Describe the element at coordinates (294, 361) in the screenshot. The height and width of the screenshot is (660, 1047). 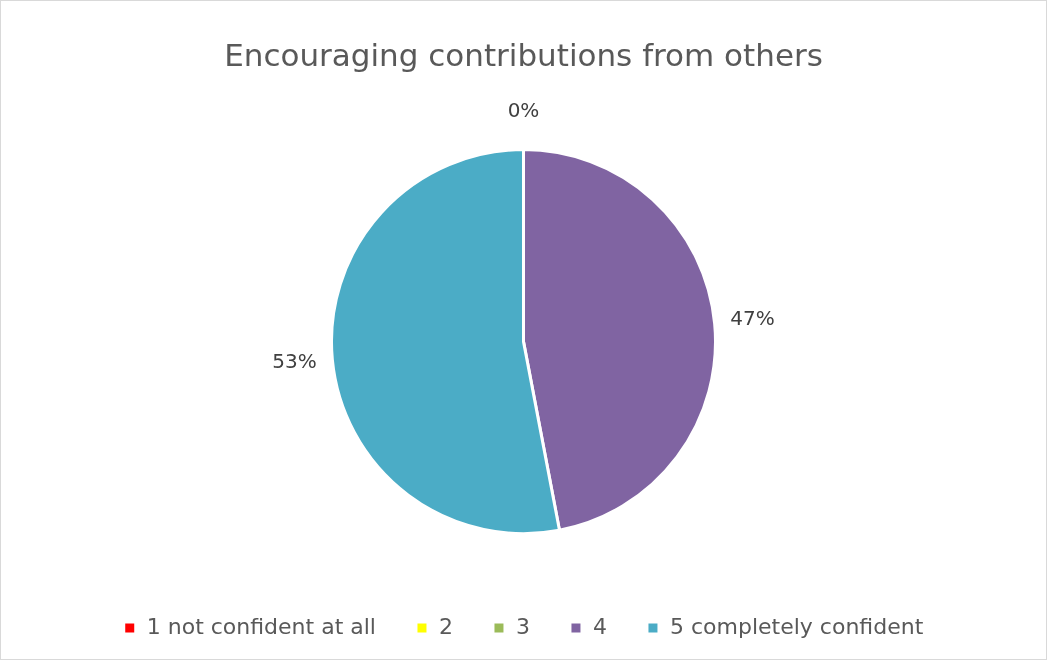
I see `data-label: 53%` at that location.